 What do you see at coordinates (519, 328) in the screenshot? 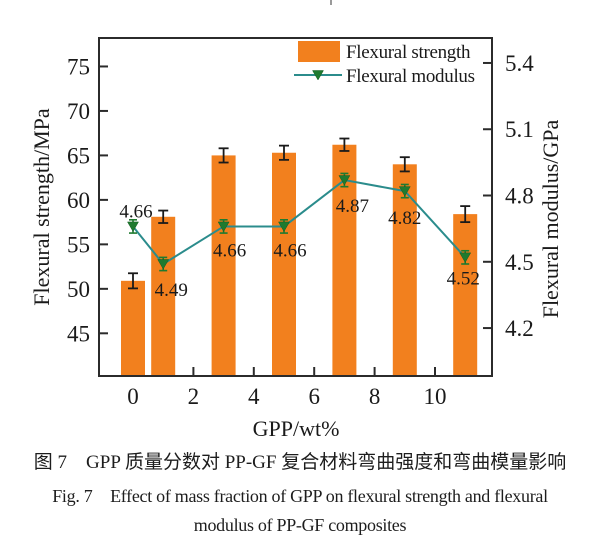
I see `right-axis-tick-label: 4.2` at bounding box center [519, 328].